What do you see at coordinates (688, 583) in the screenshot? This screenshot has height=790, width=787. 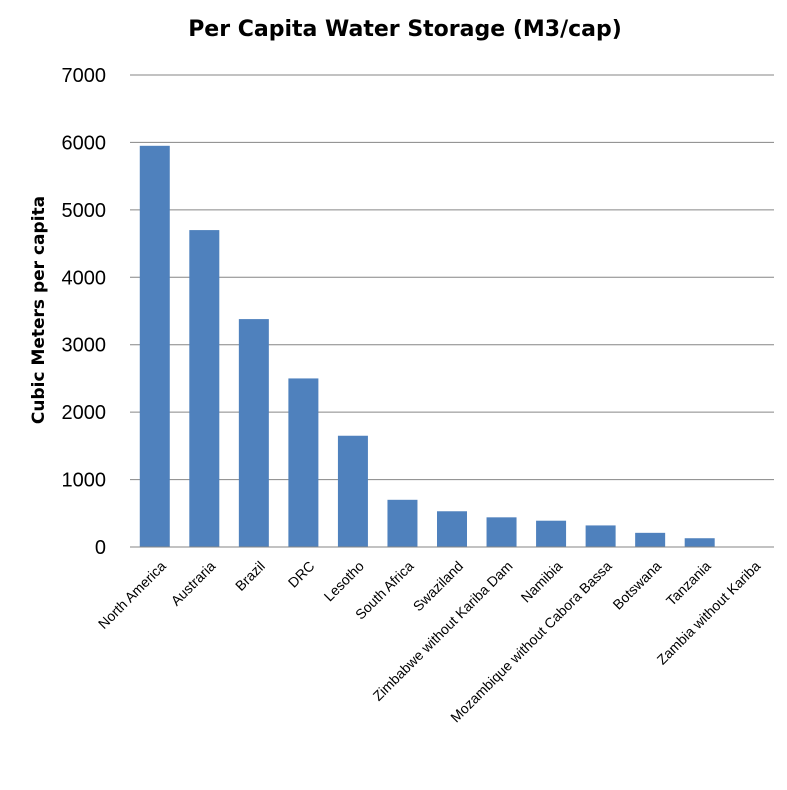 I see `x-tick-label: Tanzania` at bounding box center [688, 583].